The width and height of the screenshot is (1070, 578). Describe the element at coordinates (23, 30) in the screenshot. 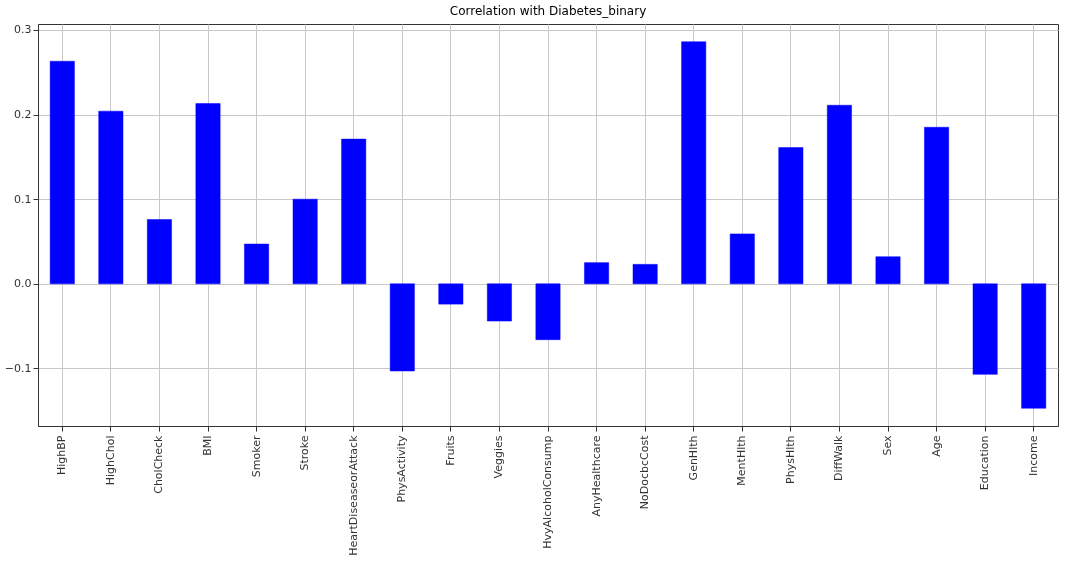

I see `y-tick-label: 0.3` at that location.